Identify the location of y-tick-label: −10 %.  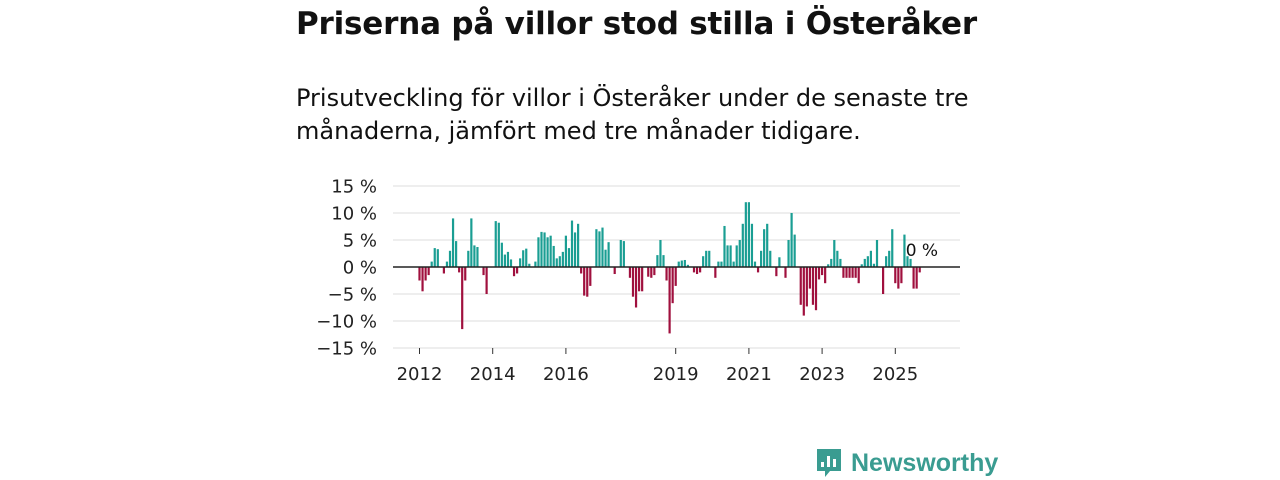
(346, 322).